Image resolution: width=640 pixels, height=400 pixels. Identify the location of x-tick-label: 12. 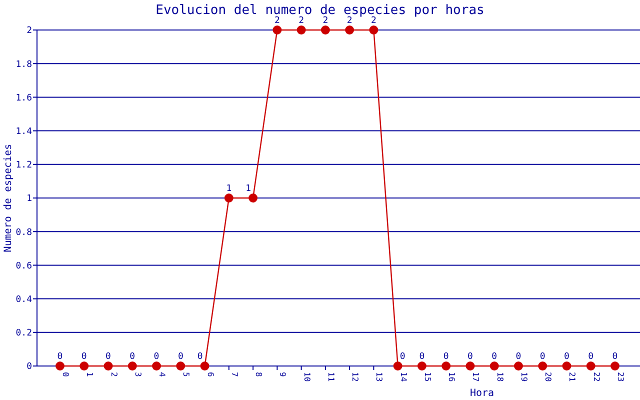
(355, 377).